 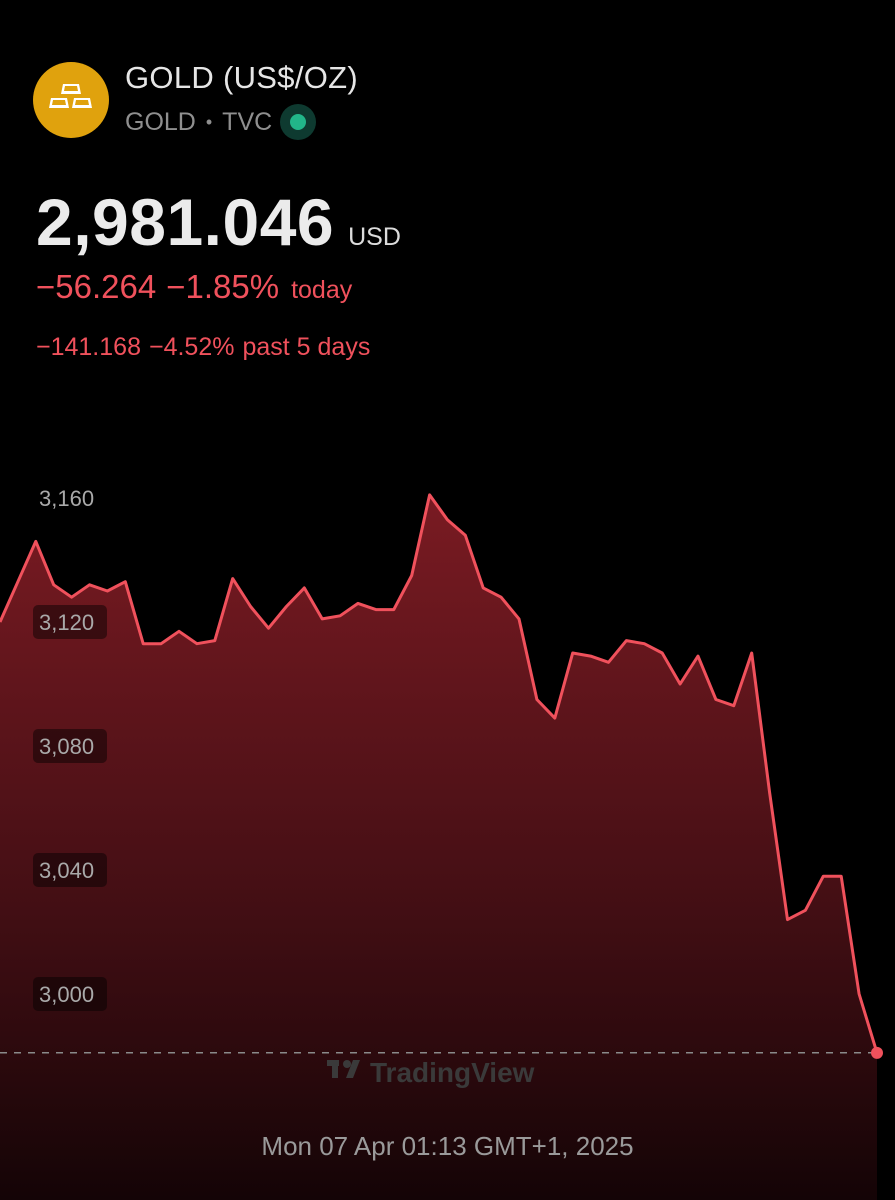 What do you see at coordinates (447, 1146) in the screenshot?
I see `chart-timestamp: Mon 07 Apr 01:13 GMT+1, 2025` at bounding box center [447, 1146].